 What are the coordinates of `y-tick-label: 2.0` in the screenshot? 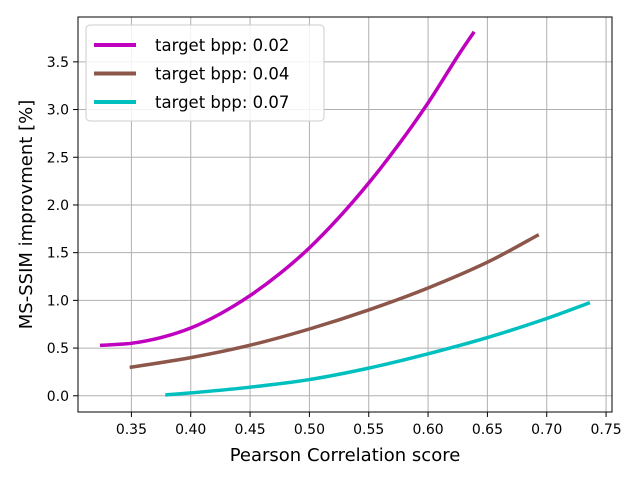 It's located at (58, 206).